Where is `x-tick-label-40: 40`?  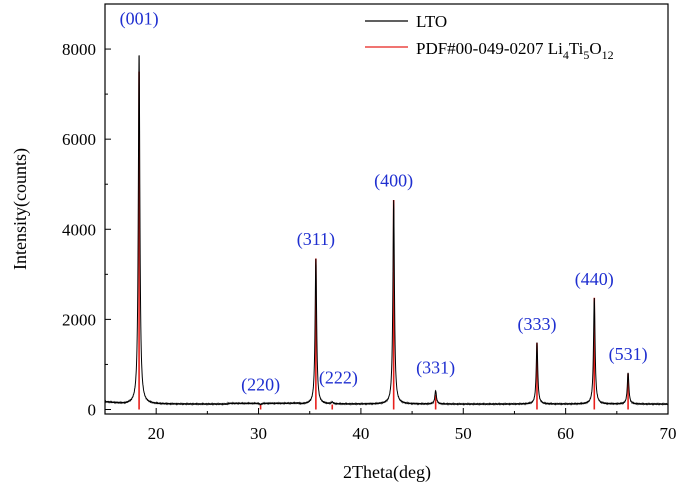 x-tick-label-40: 40 is located at coordinates (360, 433).